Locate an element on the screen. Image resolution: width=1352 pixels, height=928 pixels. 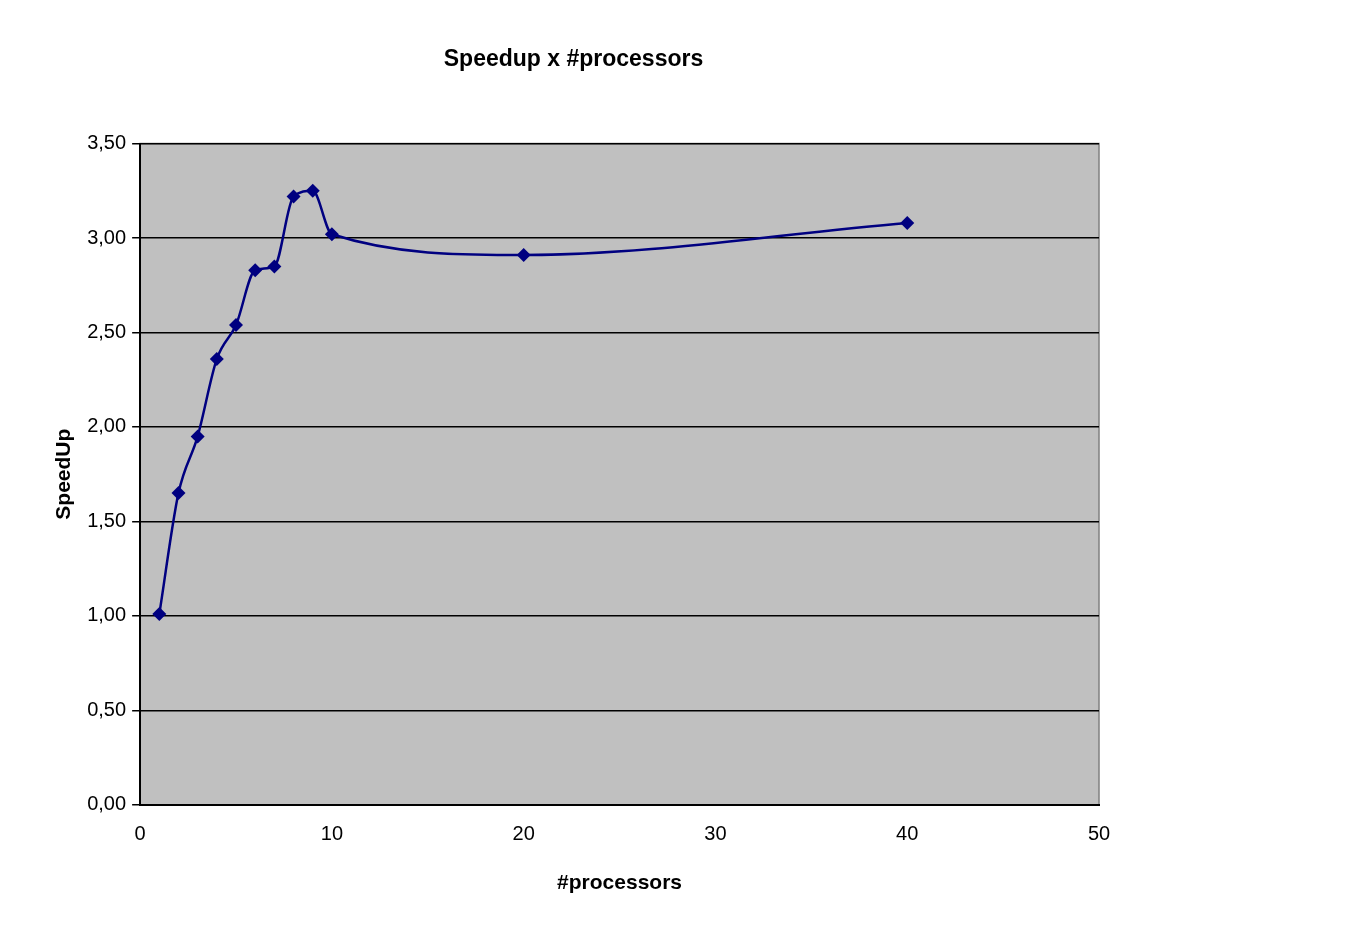
y-tick-label: 2,00 is located at coordinates (107, 425).